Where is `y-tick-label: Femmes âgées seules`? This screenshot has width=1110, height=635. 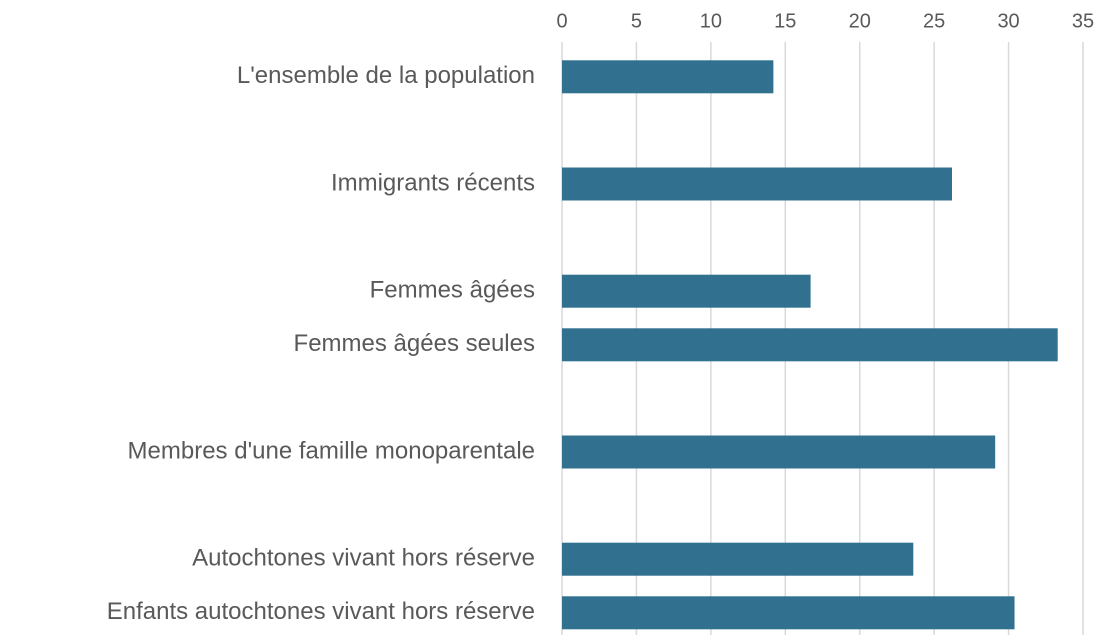
y-tick-label: Femmes âgées seules is located at coordinates (414, 343).